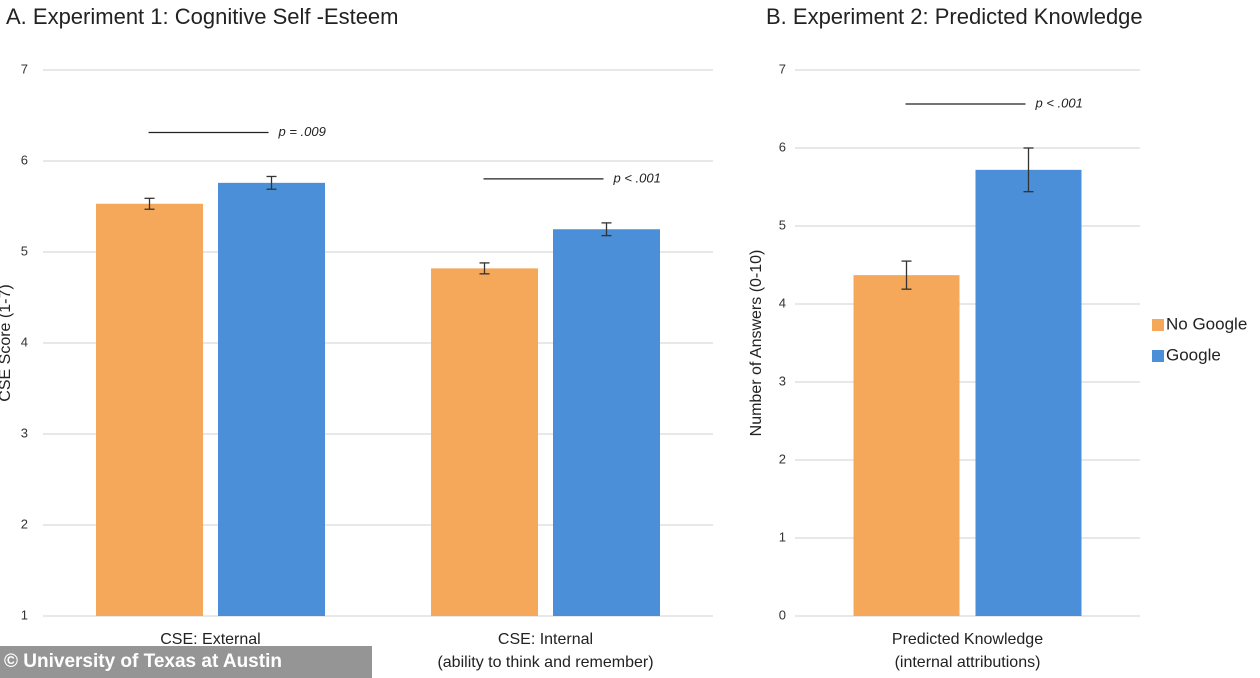  Describe the element at coordinates (143, 661) in the screenshot. I see `watermark: © University of Texas at Austin` at that location.